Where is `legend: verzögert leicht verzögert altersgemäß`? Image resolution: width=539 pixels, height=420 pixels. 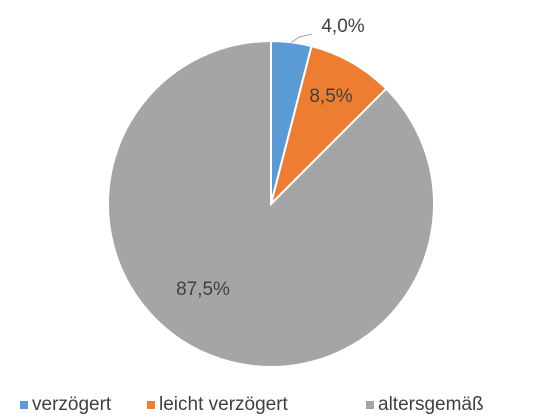 legend: verzögert leicht verzögert altersgemäß is located at coordinates (252, 404).